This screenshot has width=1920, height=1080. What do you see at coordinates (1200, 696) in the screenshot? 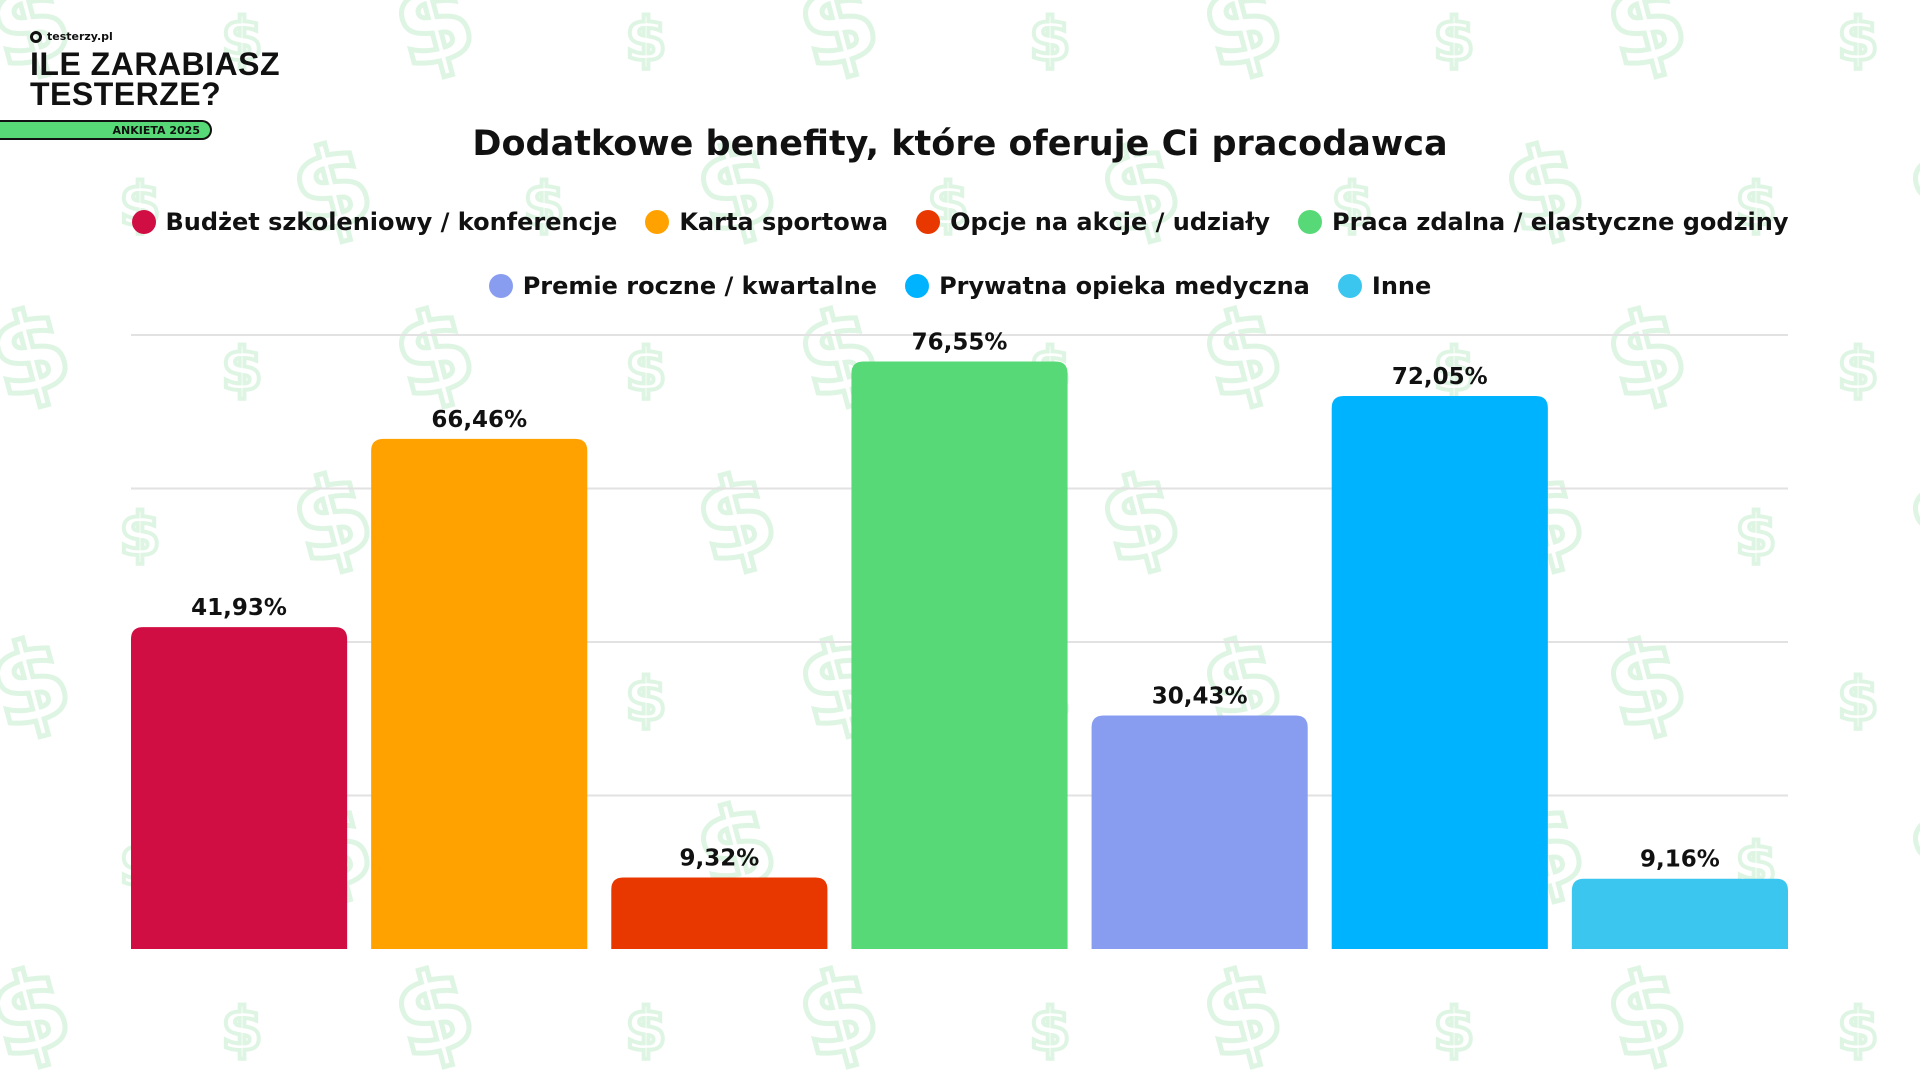
I see `data-label: 30,43%` at bounding box center [1200, 696].